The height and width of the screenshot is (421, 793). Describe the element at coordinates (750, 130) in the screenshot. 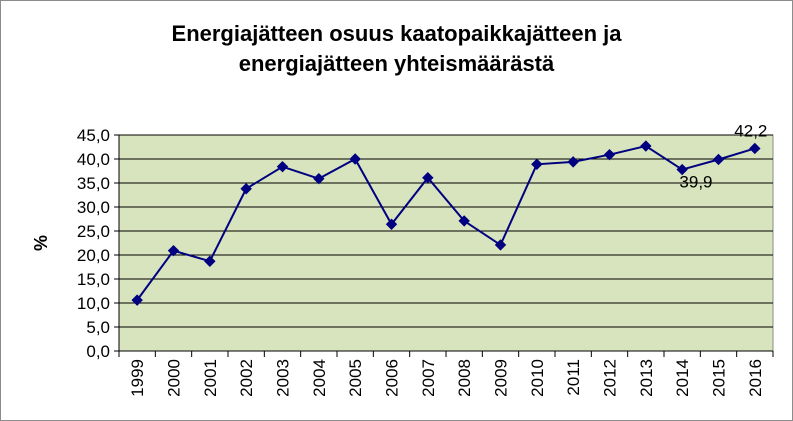

I see `data-label: 42,2` at that location.